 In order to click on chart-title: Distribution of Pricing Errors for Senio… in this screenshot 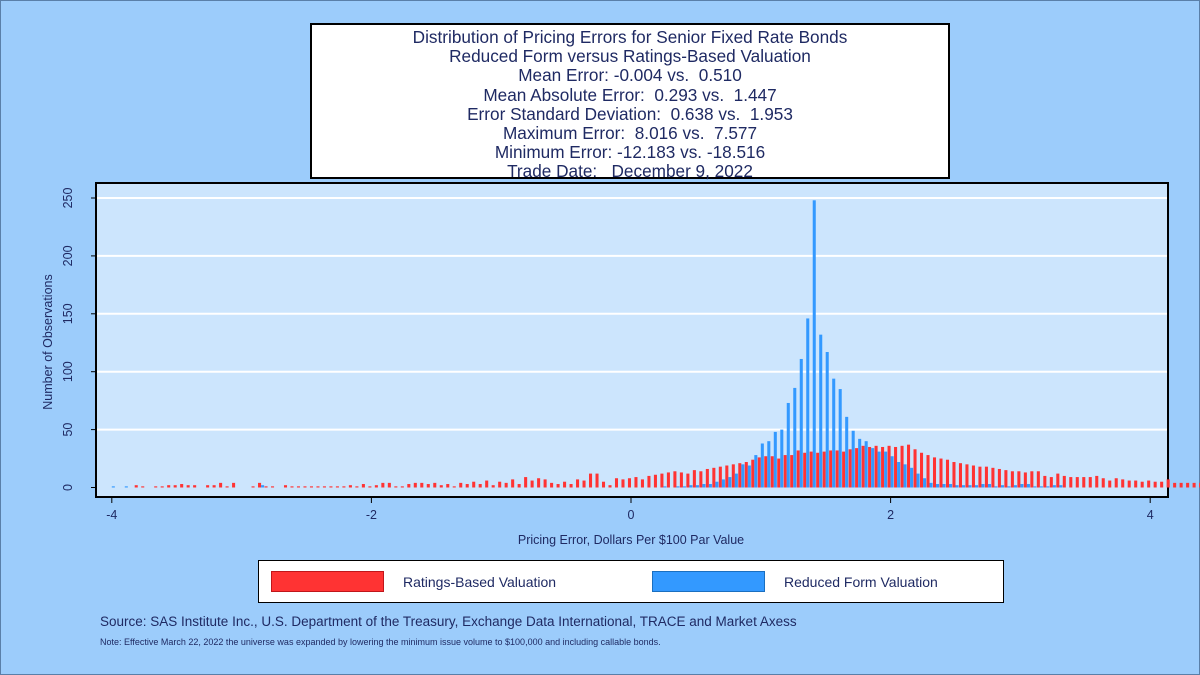, I will do `click(630, 37)`.